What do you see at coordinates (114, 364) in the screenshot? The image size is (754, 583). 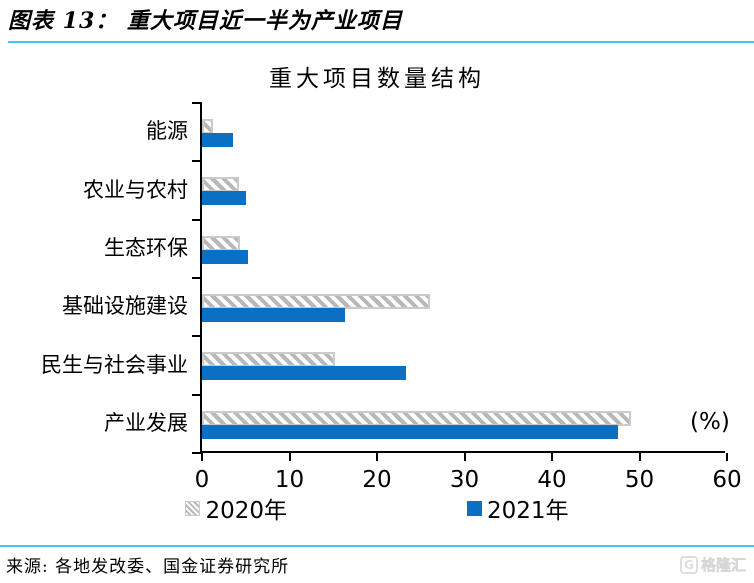 I see `category-label: 民生与社会事业` at bounding box center [114, 364].